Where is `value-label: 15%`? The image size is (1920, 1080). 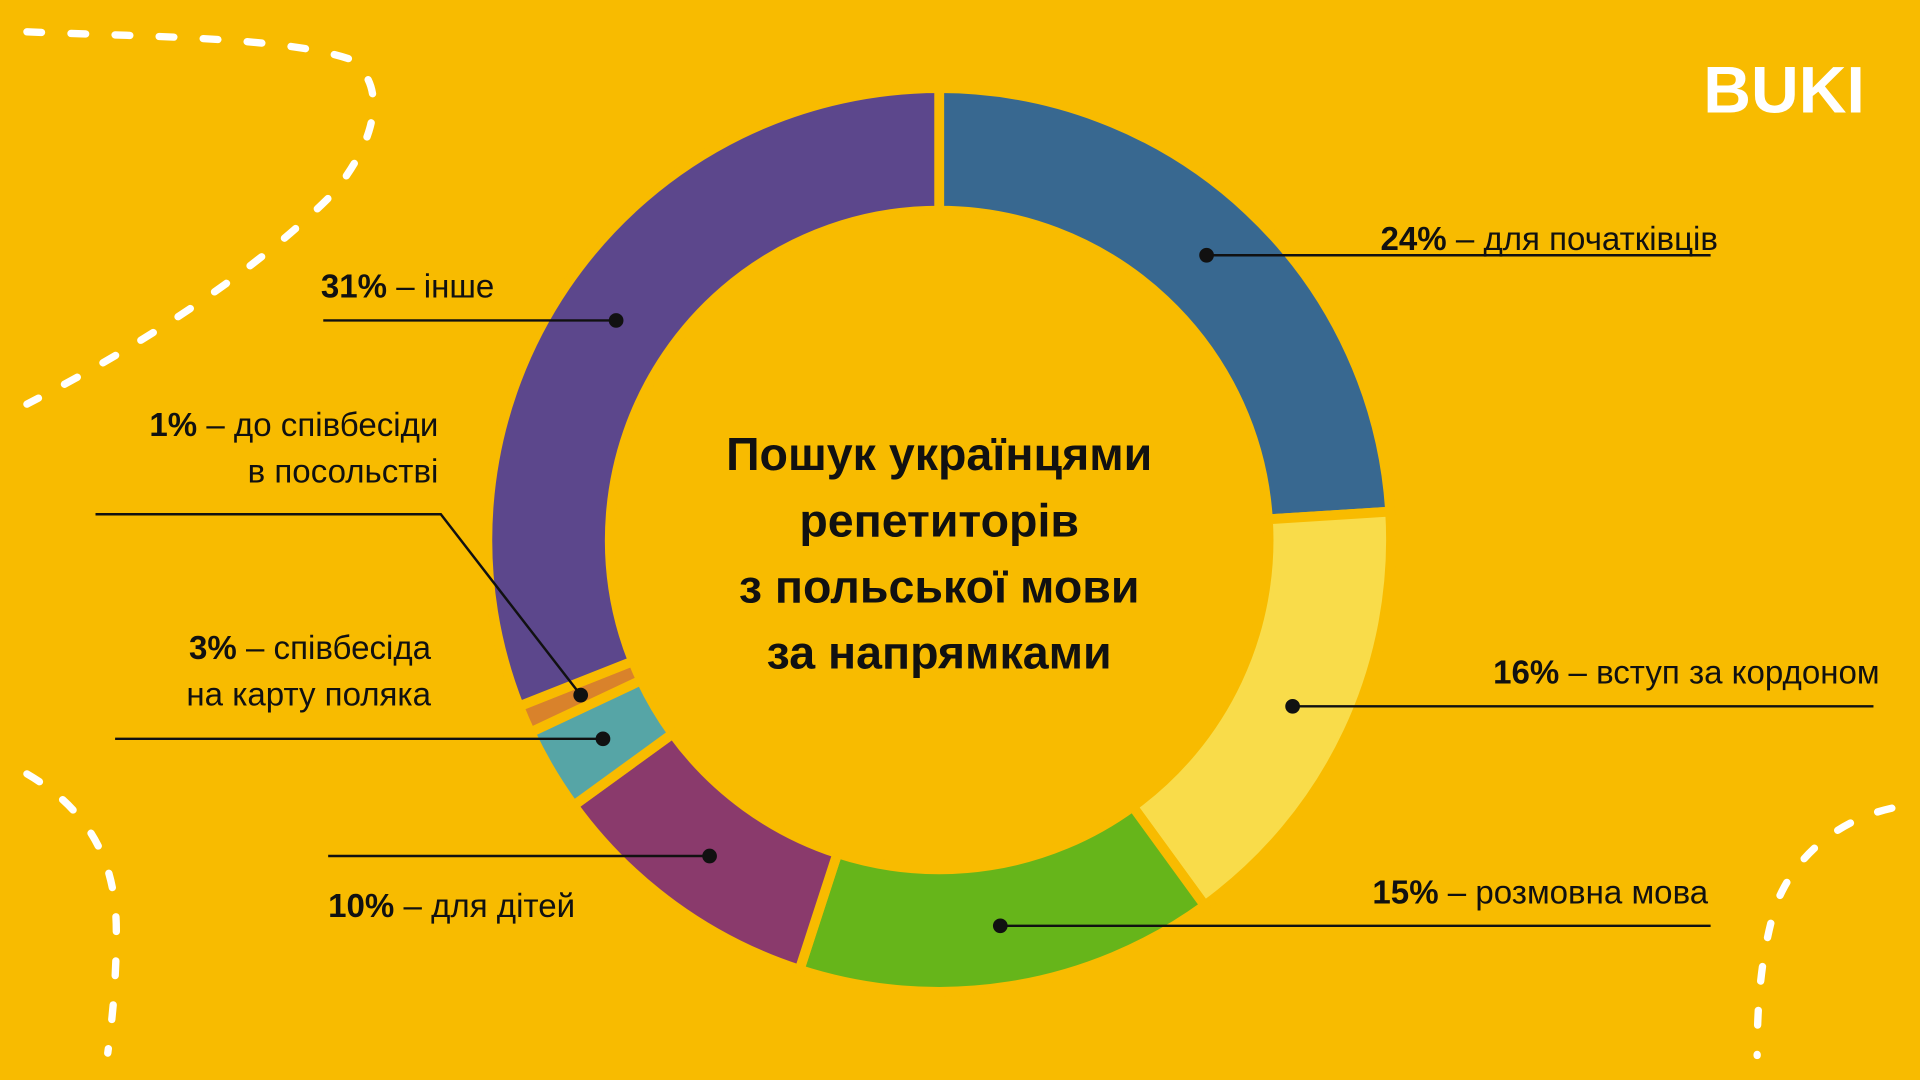 value-label: 15% is located at coordinates (1405, 893).